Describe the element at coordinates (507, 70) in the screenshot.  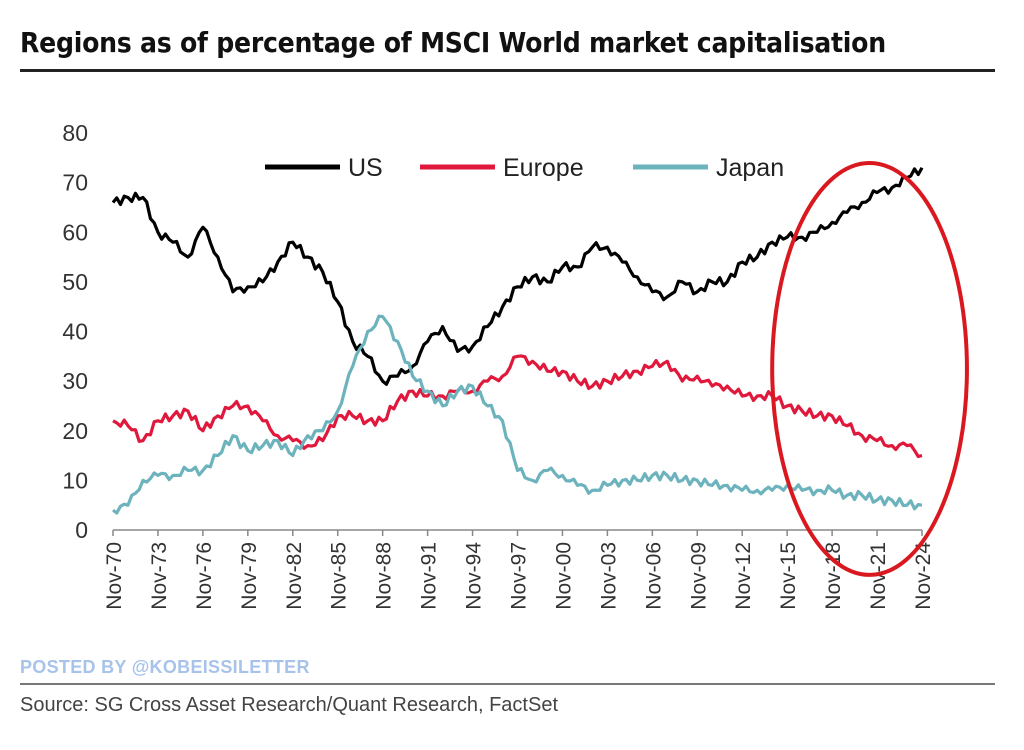
I see `title-divider` at that location.